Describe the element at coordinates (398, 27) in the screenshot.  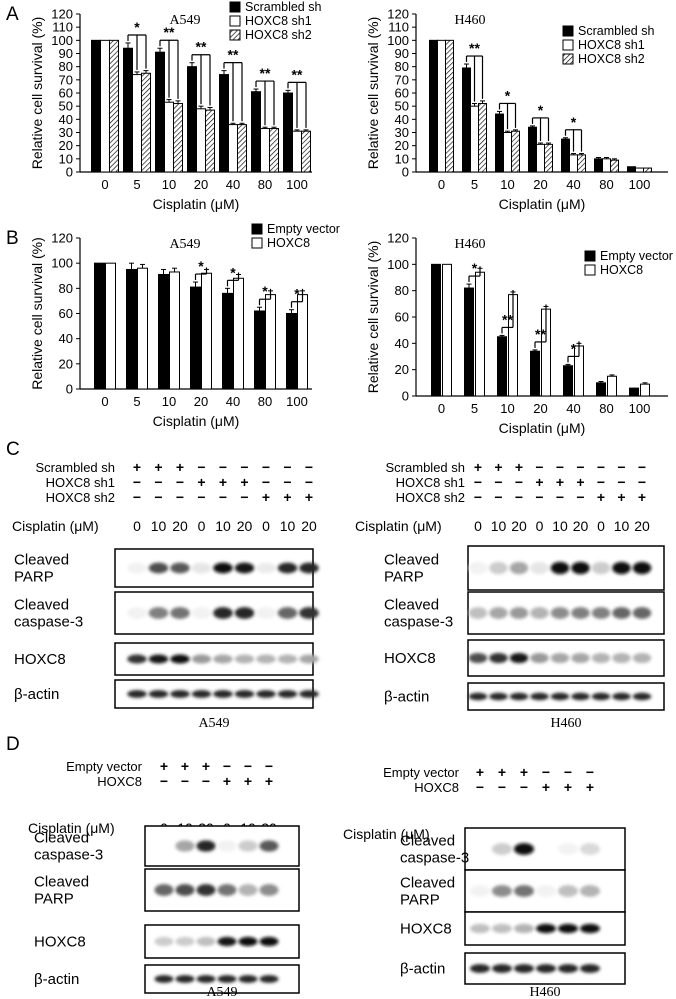
I see `y-tick-label: 110` at that location.